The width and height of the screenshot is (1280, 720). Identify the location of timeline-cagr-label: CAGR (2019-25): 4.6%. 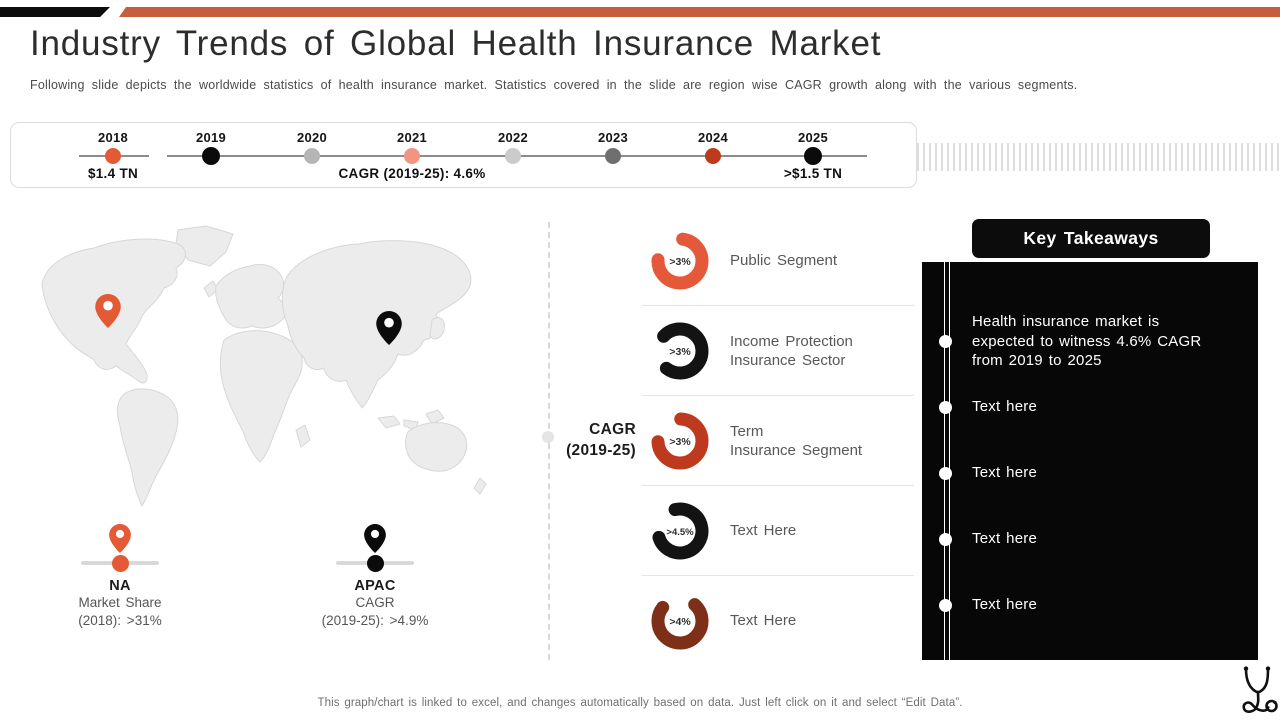
(412, 173).